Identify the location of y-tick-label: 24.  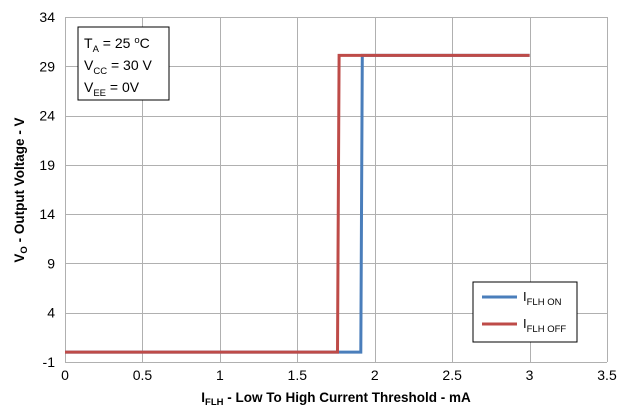
(47, 116).